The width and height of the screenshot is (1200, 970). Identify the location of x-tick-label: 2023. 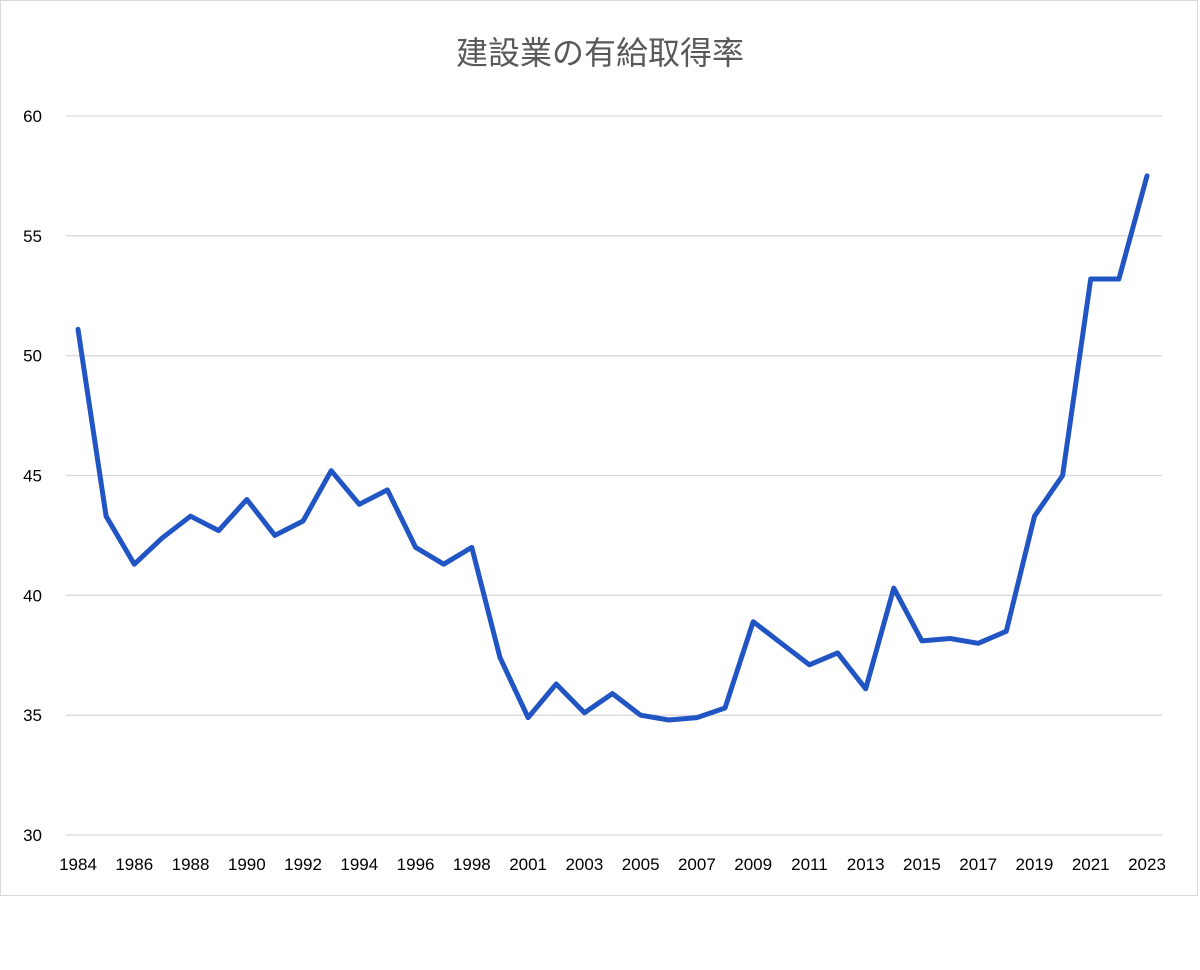
(1147, 864).